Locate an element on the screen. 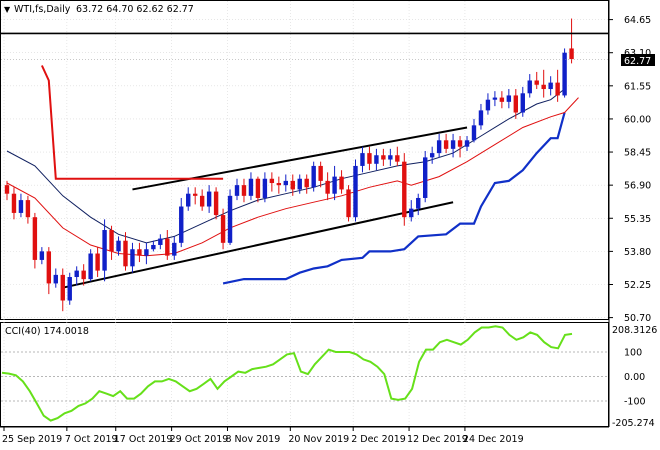  horizontal-line is located at coordinates (304, 46).